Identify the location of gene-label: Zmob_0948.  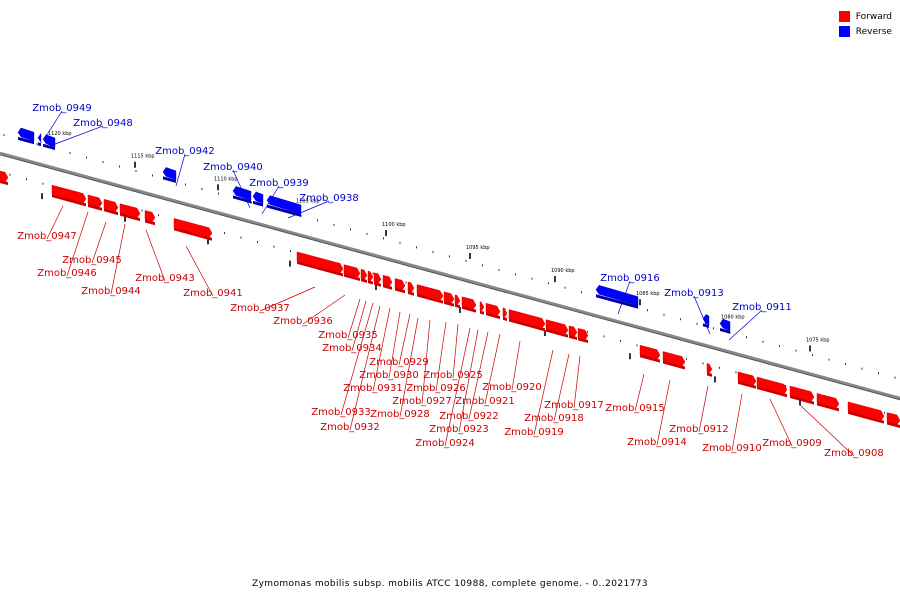
(103, 123).